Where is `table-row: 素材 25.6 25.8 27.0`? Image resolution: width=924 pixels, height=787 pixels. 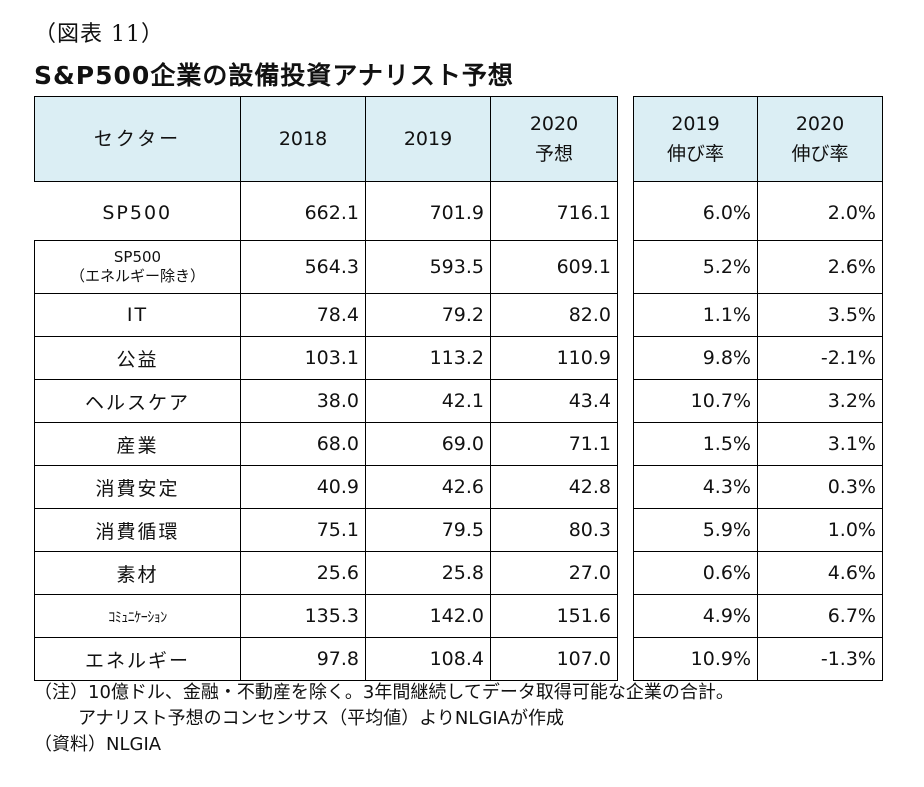 table-row: 素材 25.6 25.8 27.0 is located at coordinates (326, 573).